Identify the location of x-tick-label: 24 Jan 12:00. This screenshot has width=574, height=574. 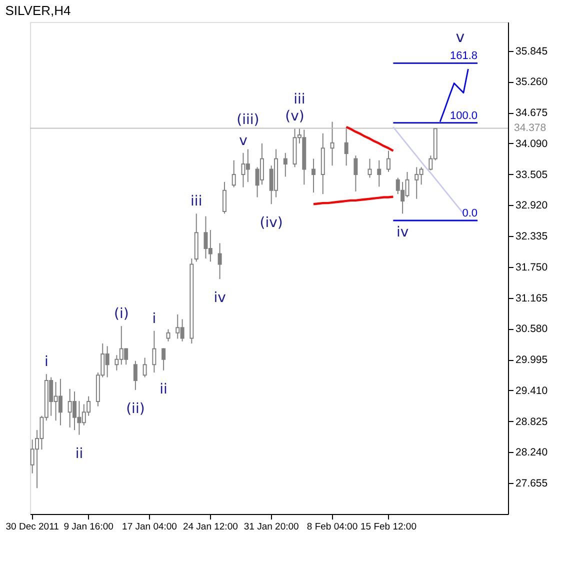
(210, 527).